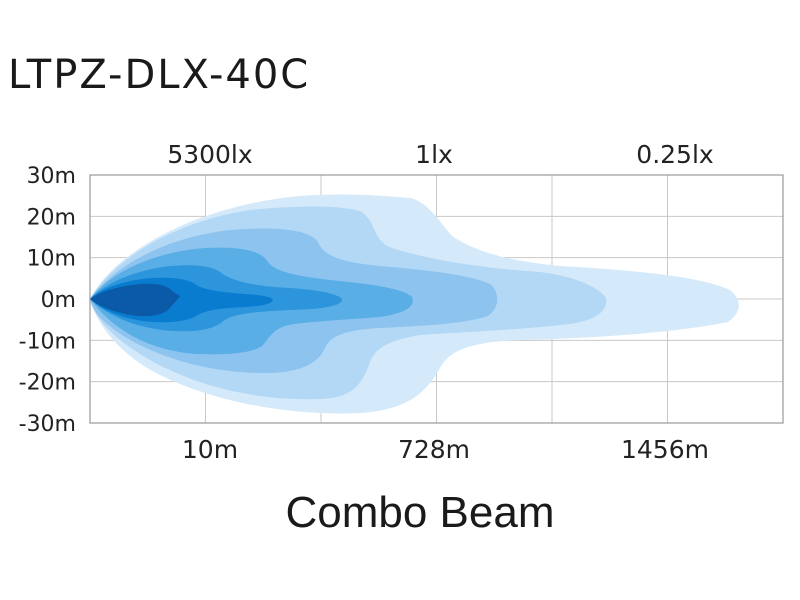 Image resolution: width=800 pixels, height=600 pixels. Describe the element at coordinates (209, 154) in the screenshot. I see `lux-label-5300: 5300lx` at that location.